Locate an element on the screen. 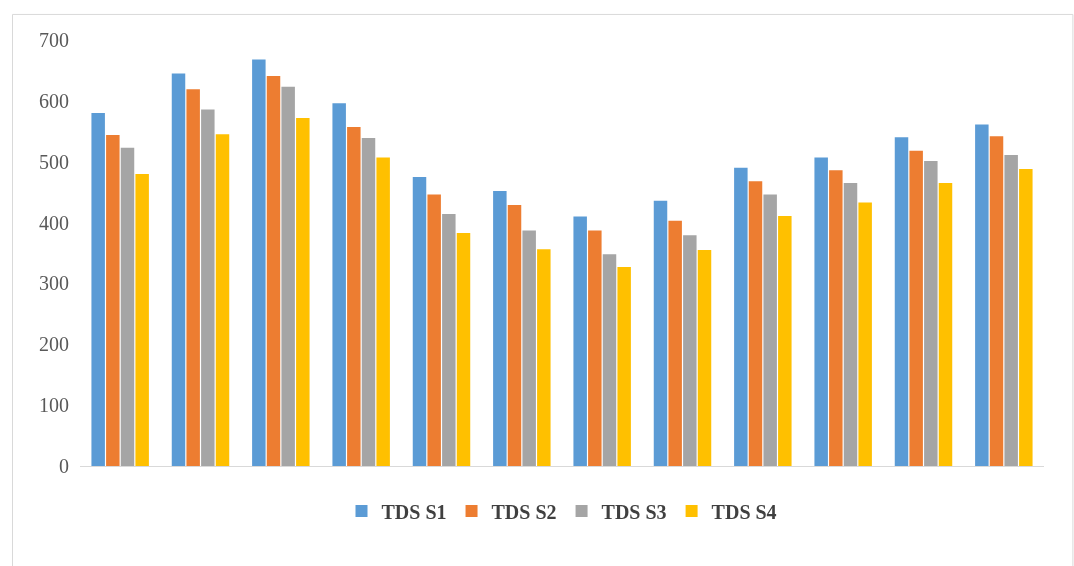 The image size is (1074, 566). legend-label: TDS S3 is located at coordinates (634, 511).